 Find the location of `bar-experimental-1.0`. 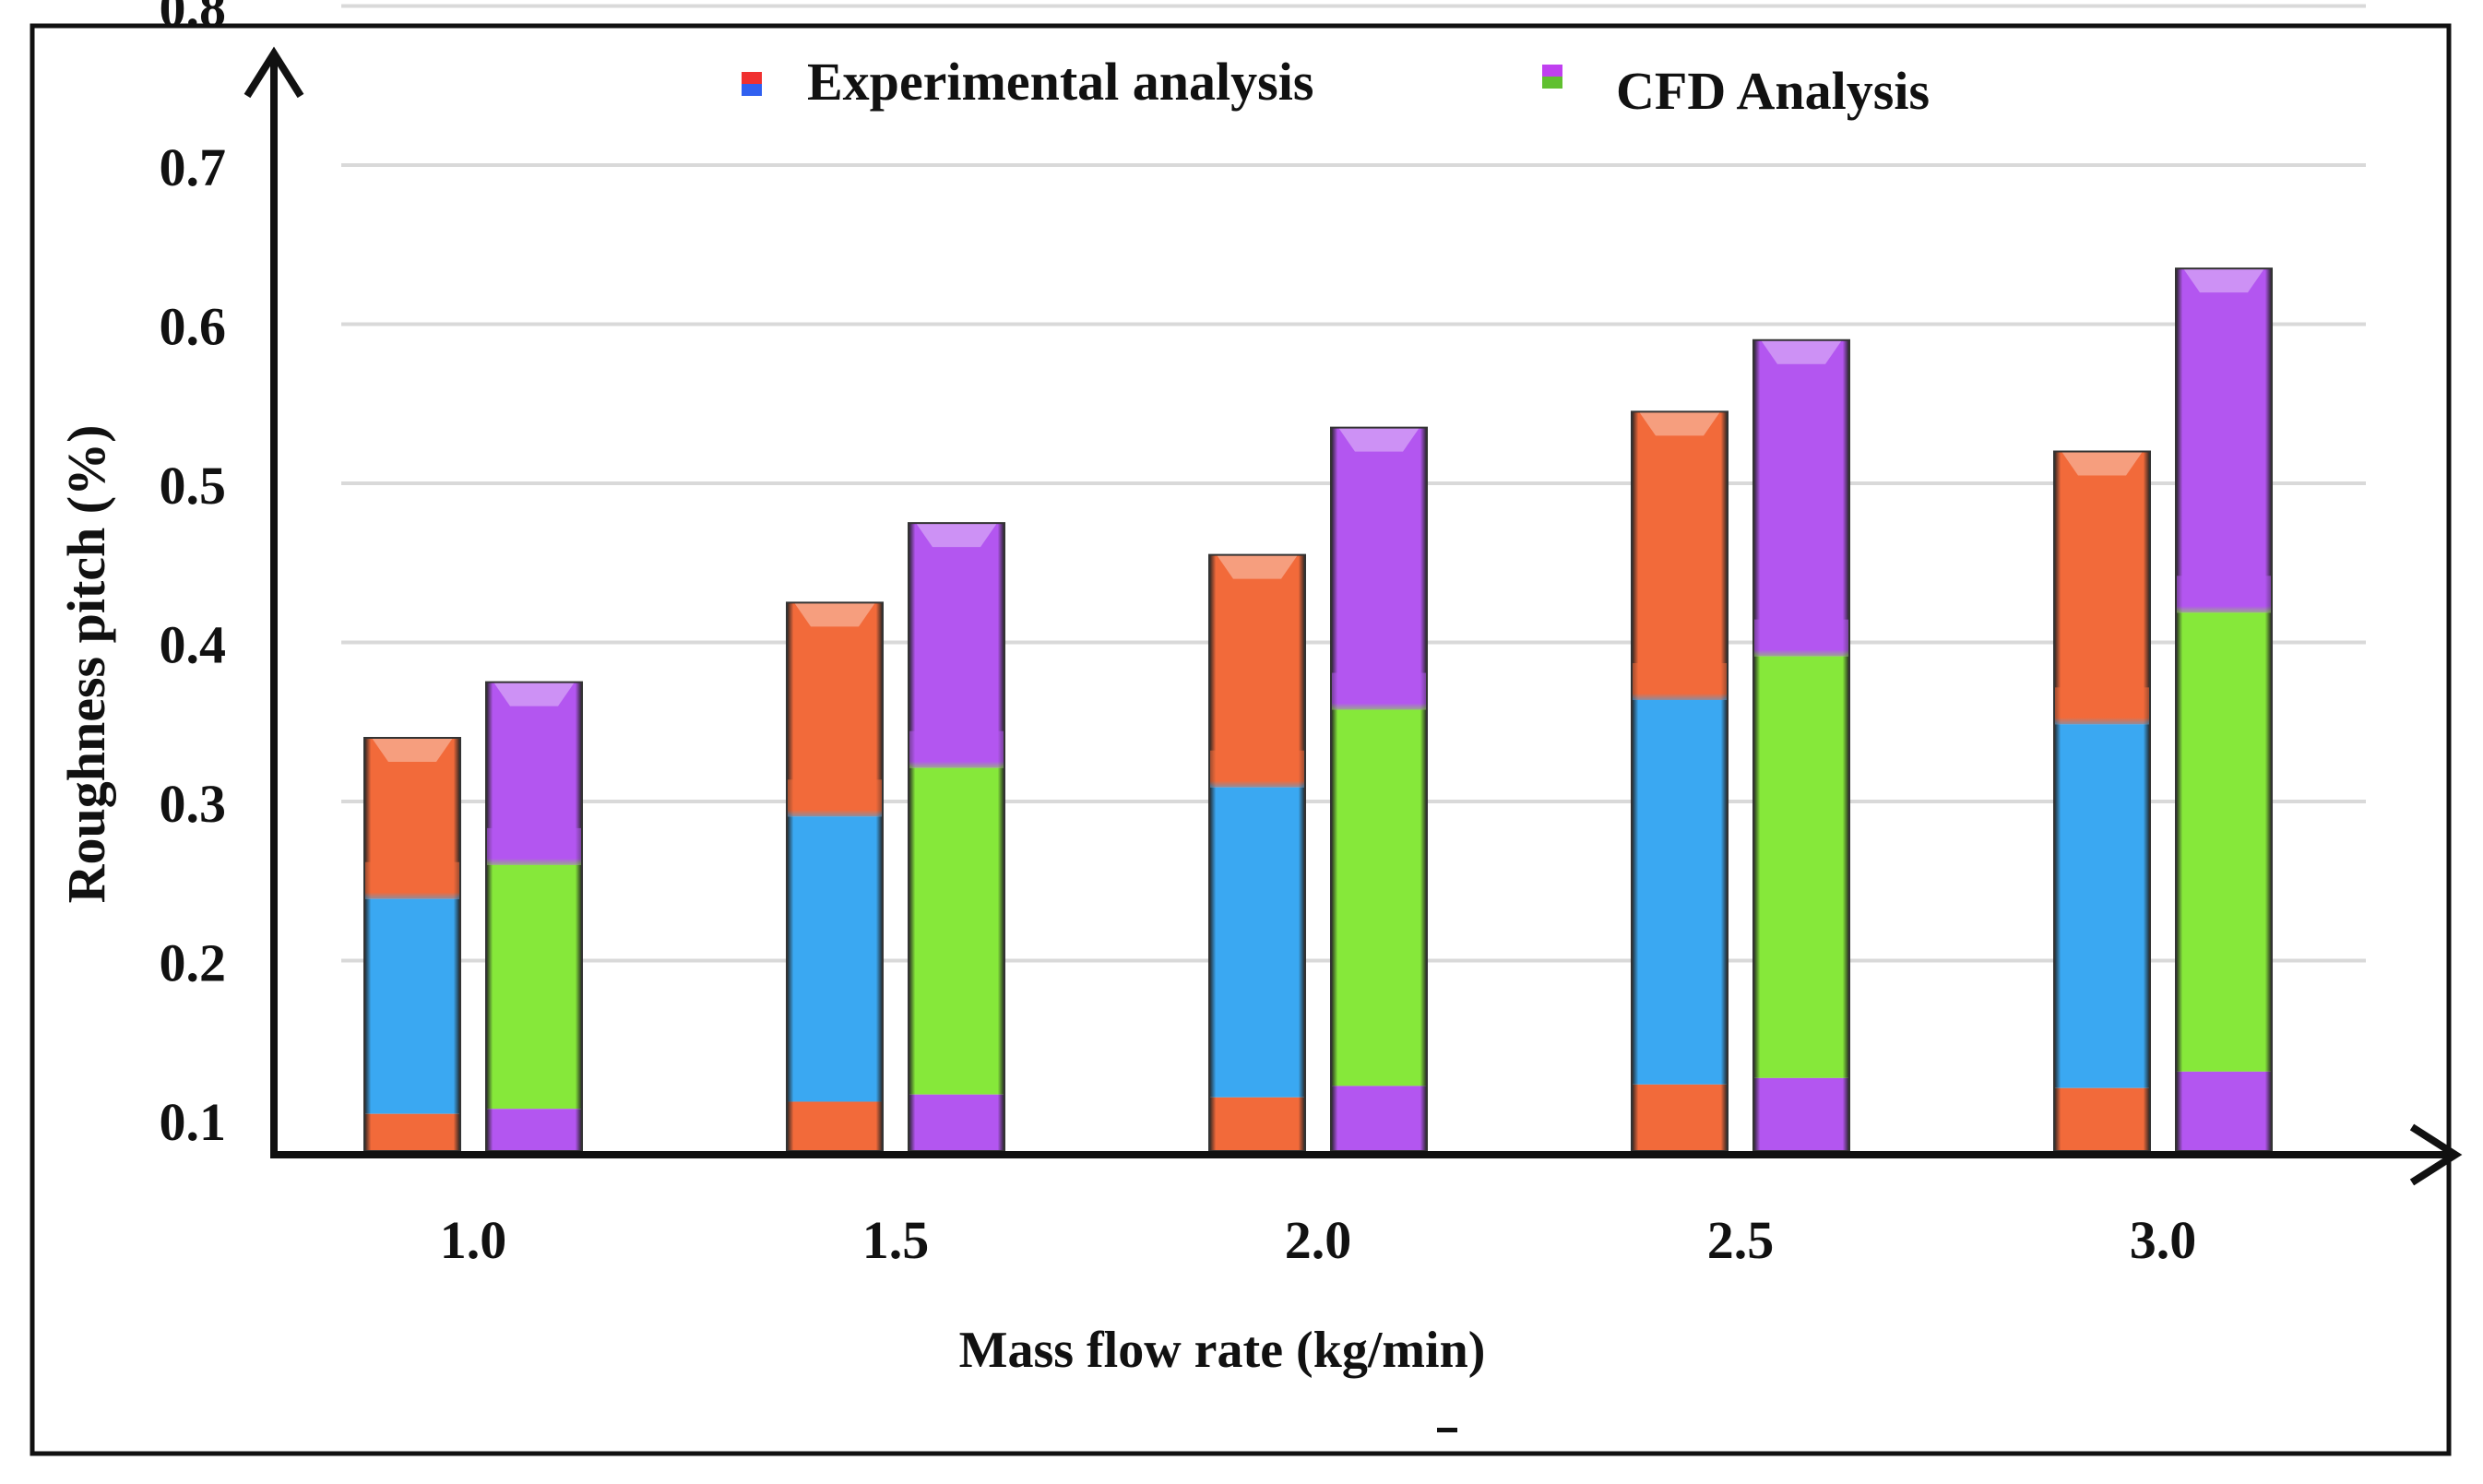

bar-experimental-1.0 is located at coordinates (412, 944).